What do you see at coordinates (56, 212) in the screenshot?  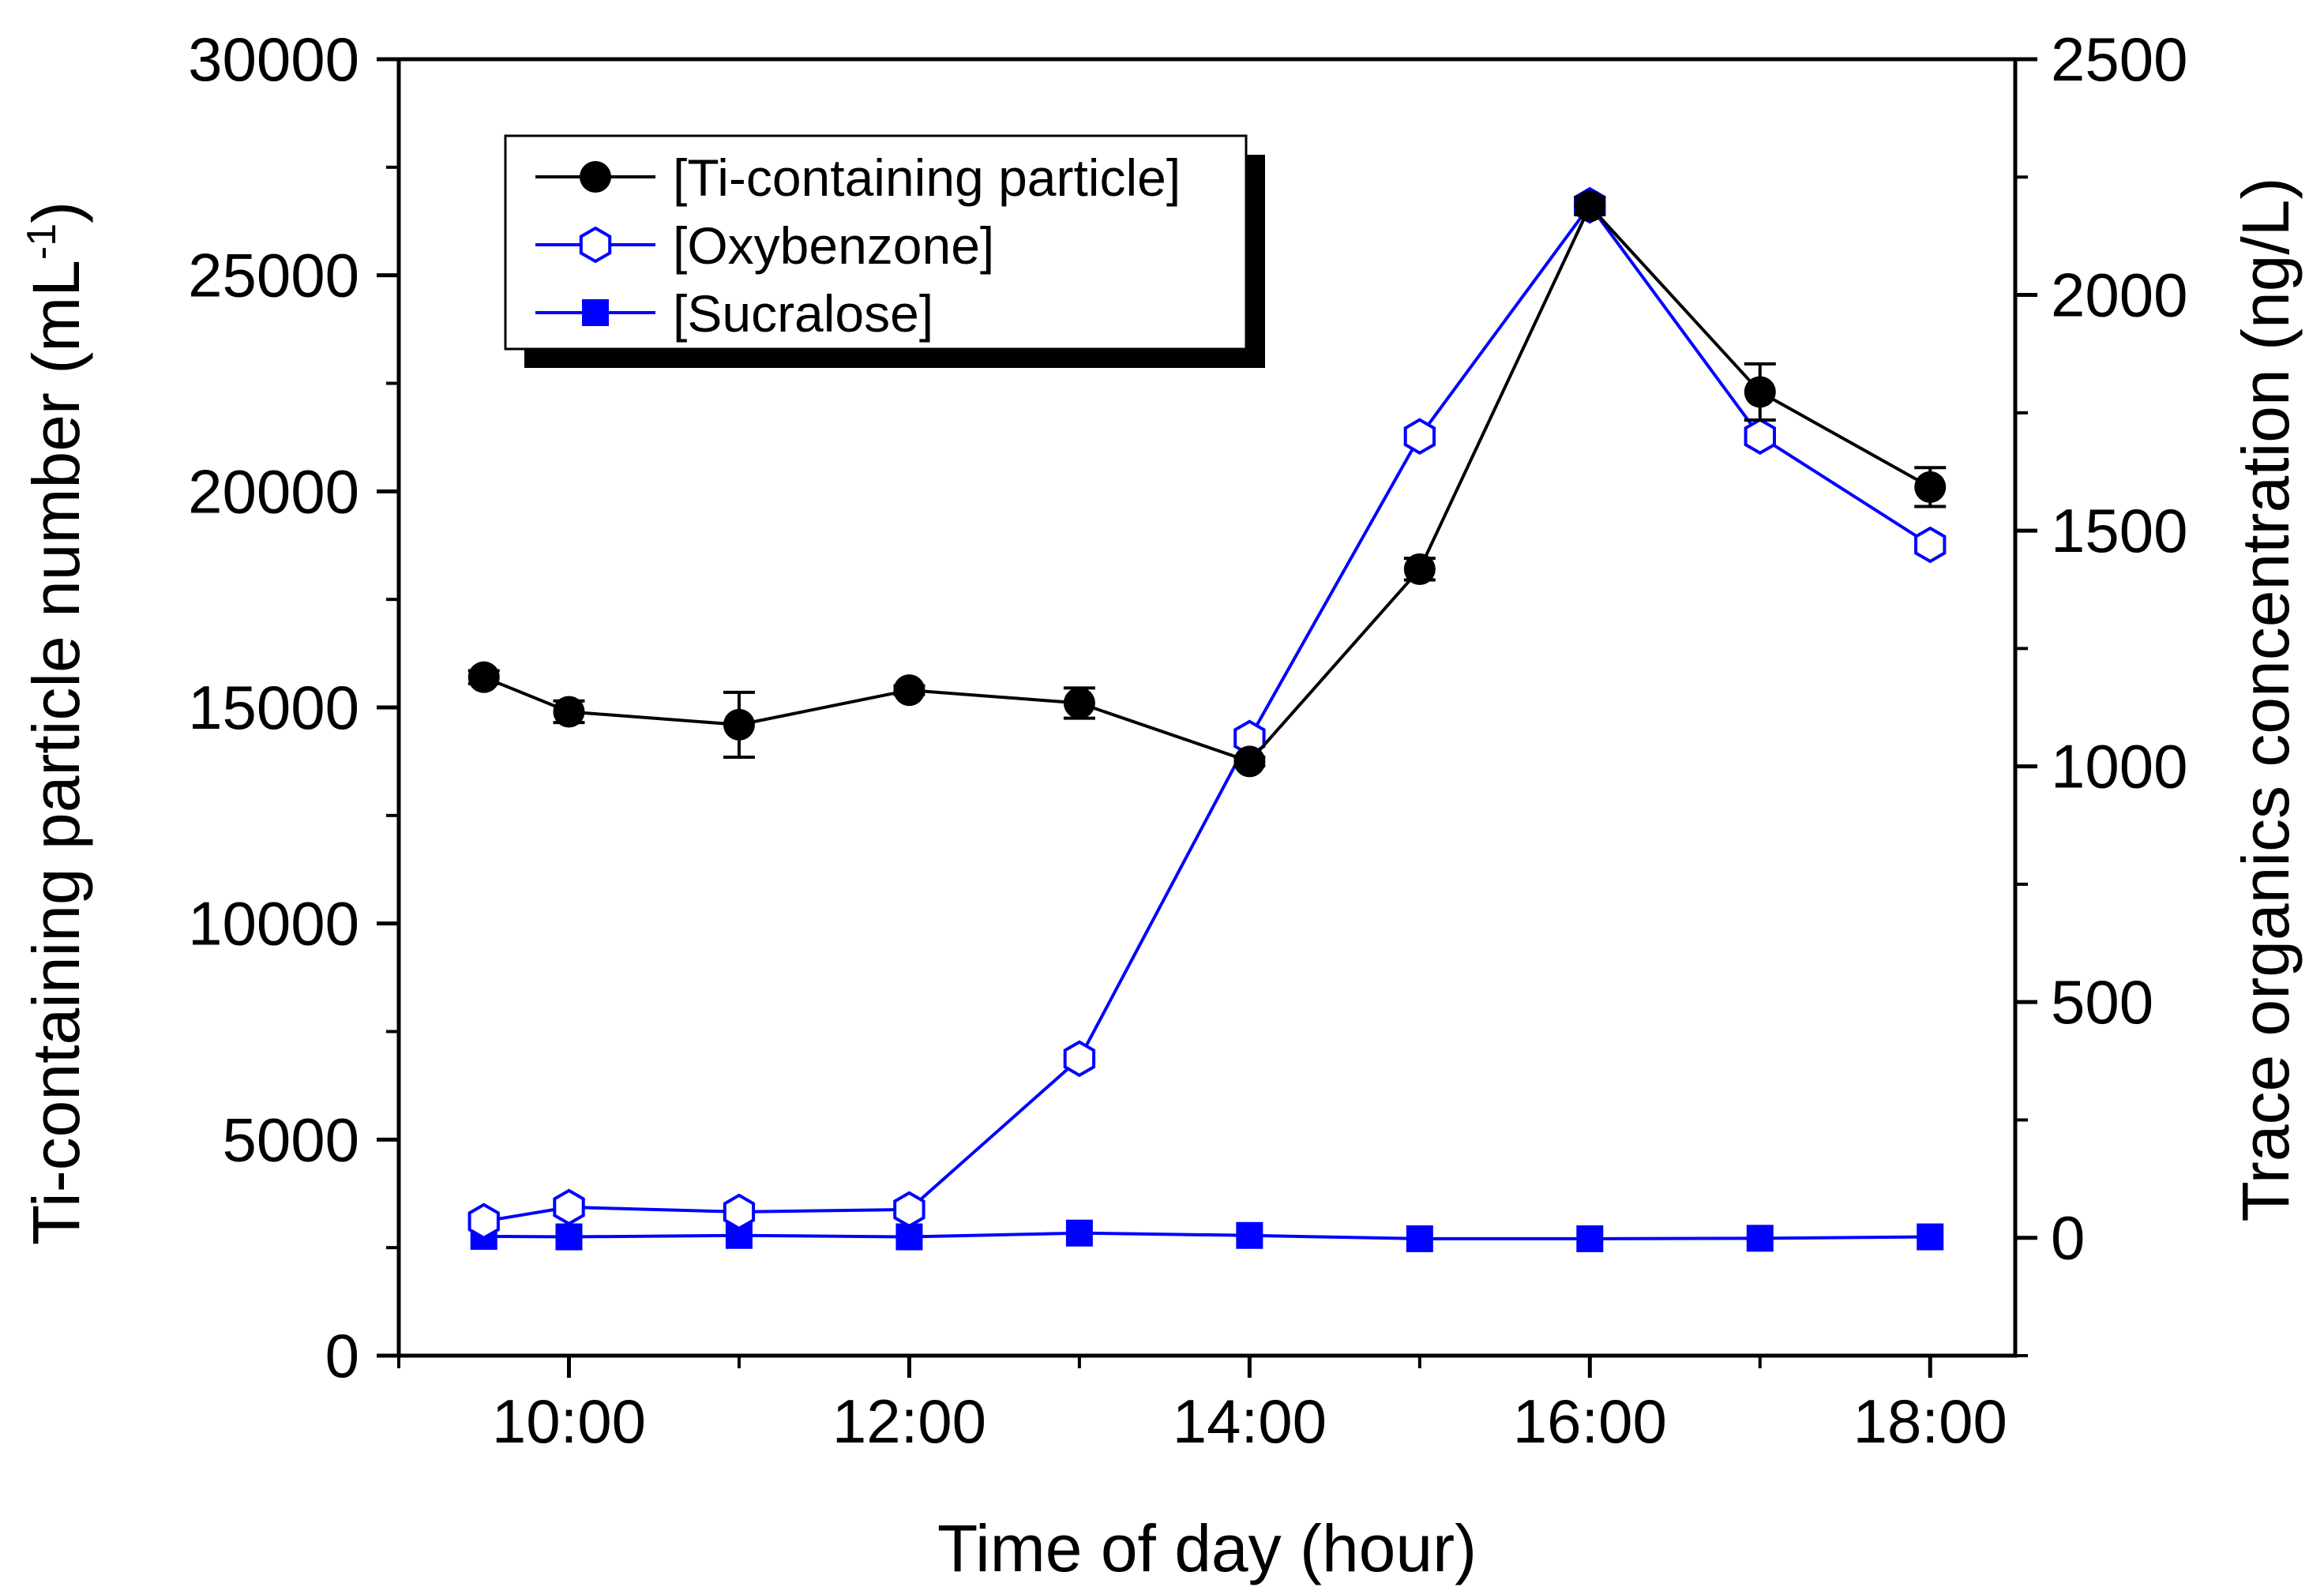 I see `y-axis-left-title-close: )` at bounding box center [56, 212].